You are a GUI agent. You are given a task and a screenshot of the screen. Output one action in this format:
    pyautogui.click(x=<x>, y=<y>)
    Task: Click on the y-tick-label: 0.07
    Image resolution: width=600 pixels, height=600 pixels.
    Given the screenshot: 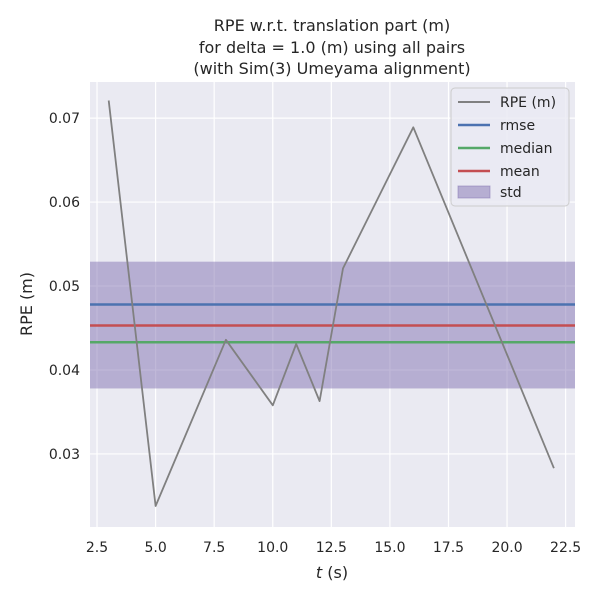 What is the action you would take?
    pyautogui.click(x=64, y=119)
    